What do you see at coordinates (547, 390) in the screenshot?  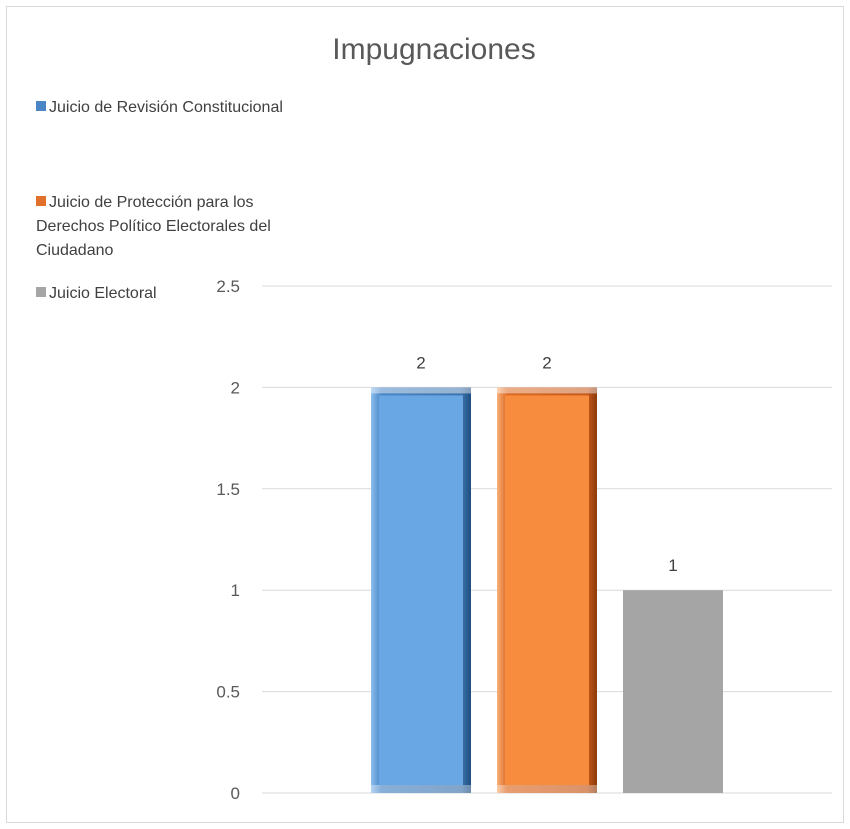 I see `bar-proteccion-top-highlight` at bounding box center [547, 390].